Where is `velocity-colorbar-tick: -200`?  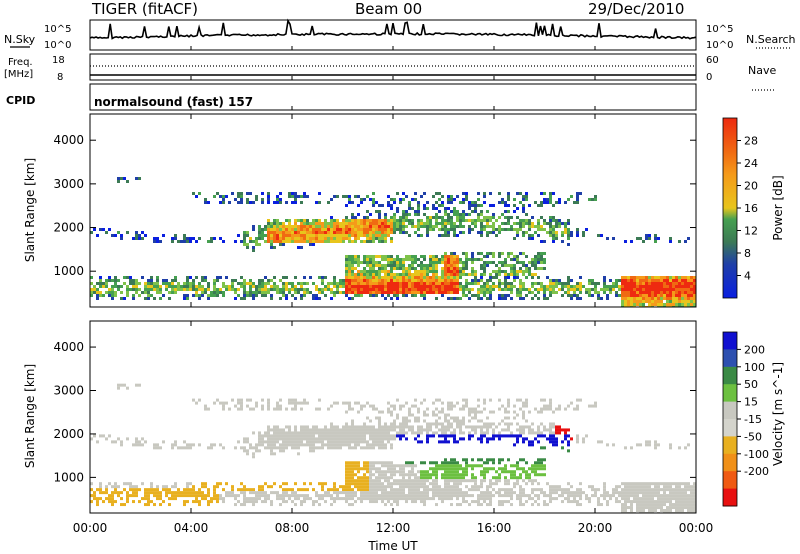
velocity-colorbar-tick: -200 is located at coordinates (756, 471).